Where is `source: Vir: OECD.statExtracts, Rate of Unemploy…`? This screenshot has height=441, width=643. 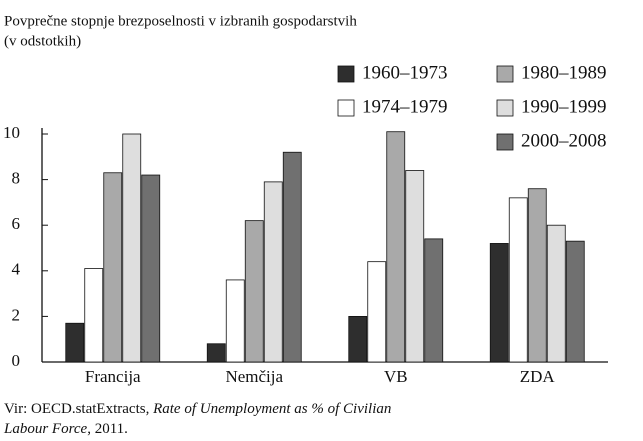
source: Vir: OECD.statExtracts, Rate of Unemploy… is located at coordinates (197, 409).